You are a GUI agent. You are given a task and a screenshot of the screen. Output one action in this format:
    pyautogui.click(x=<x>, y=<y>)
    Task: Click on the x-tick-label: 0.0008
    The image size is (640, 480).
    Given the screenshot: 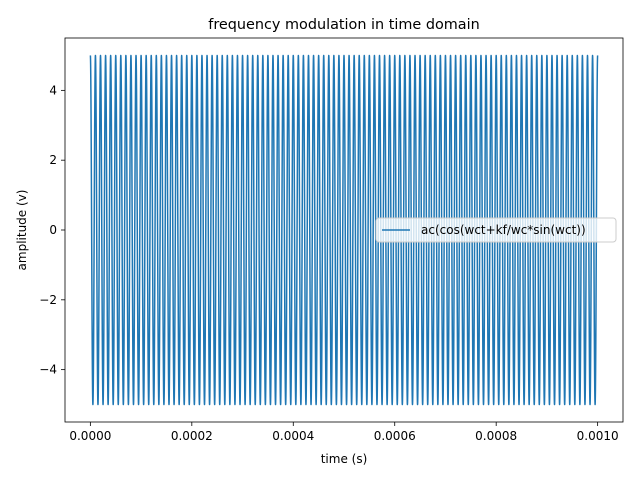 What is the action you would take?
    pyautogui.click(x=496, y=436)
    